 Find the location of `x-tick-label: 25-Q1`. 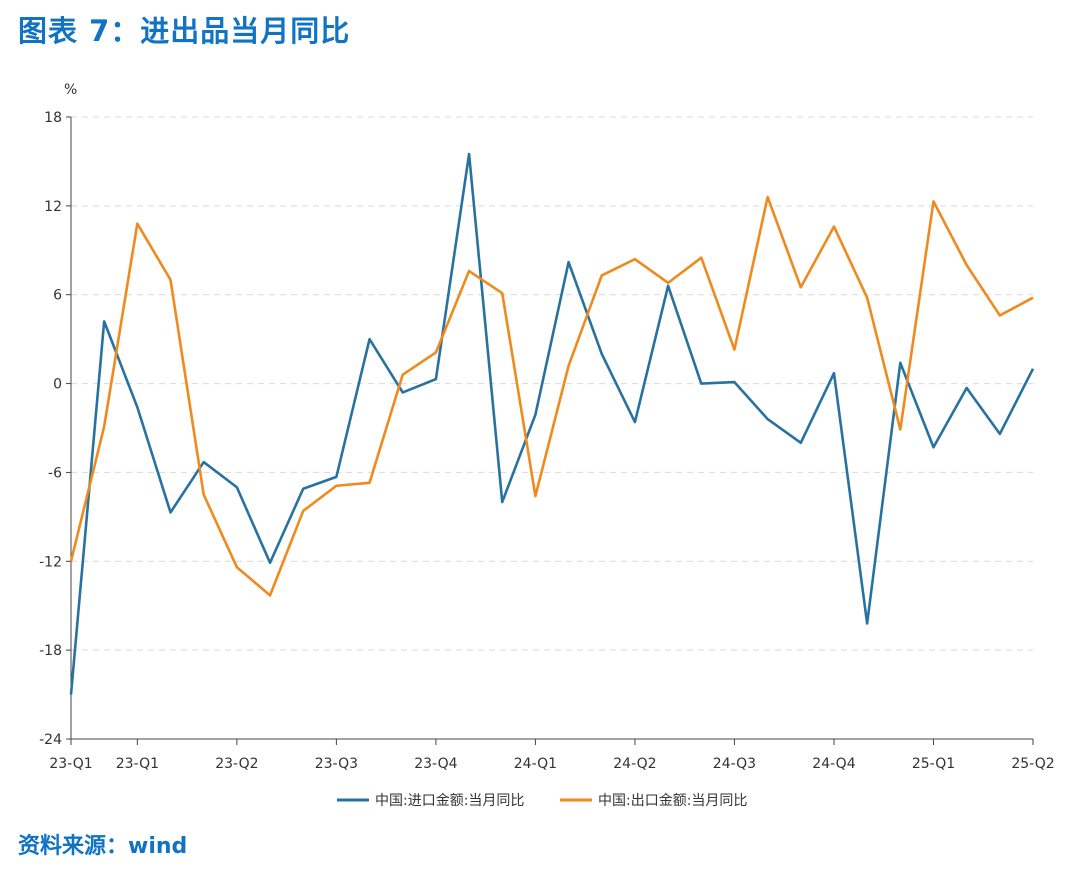

x-tick-label: 25-Q1 is located at coordinates (933, 764).